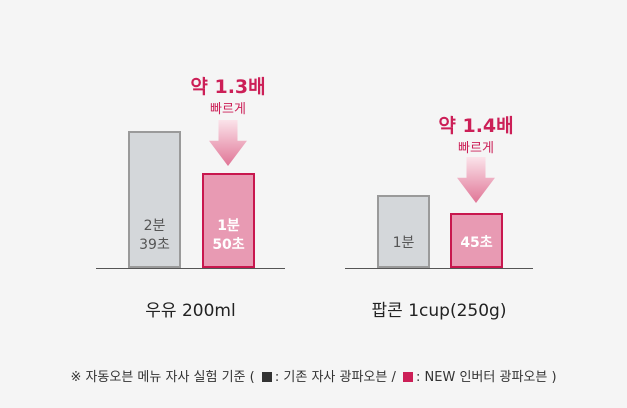 The height and width of the screenshot is (408, 627). I want to click on legend-label: NEW 인버터 광파오븐, so click(486, 377).